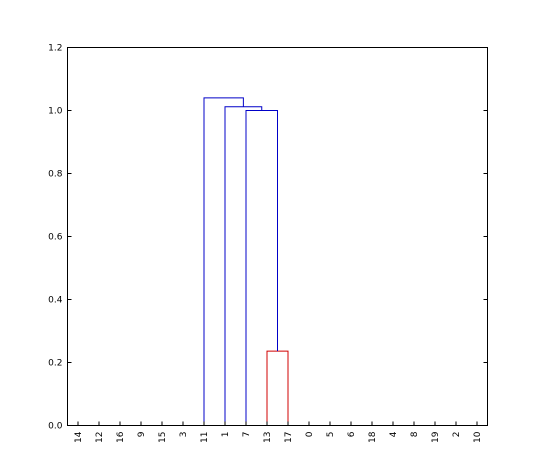  What do you see at coordinates (55, 112) in the screenshot?
I see `y-tick-label-5: 1.0` at bounding box center [55, 112].